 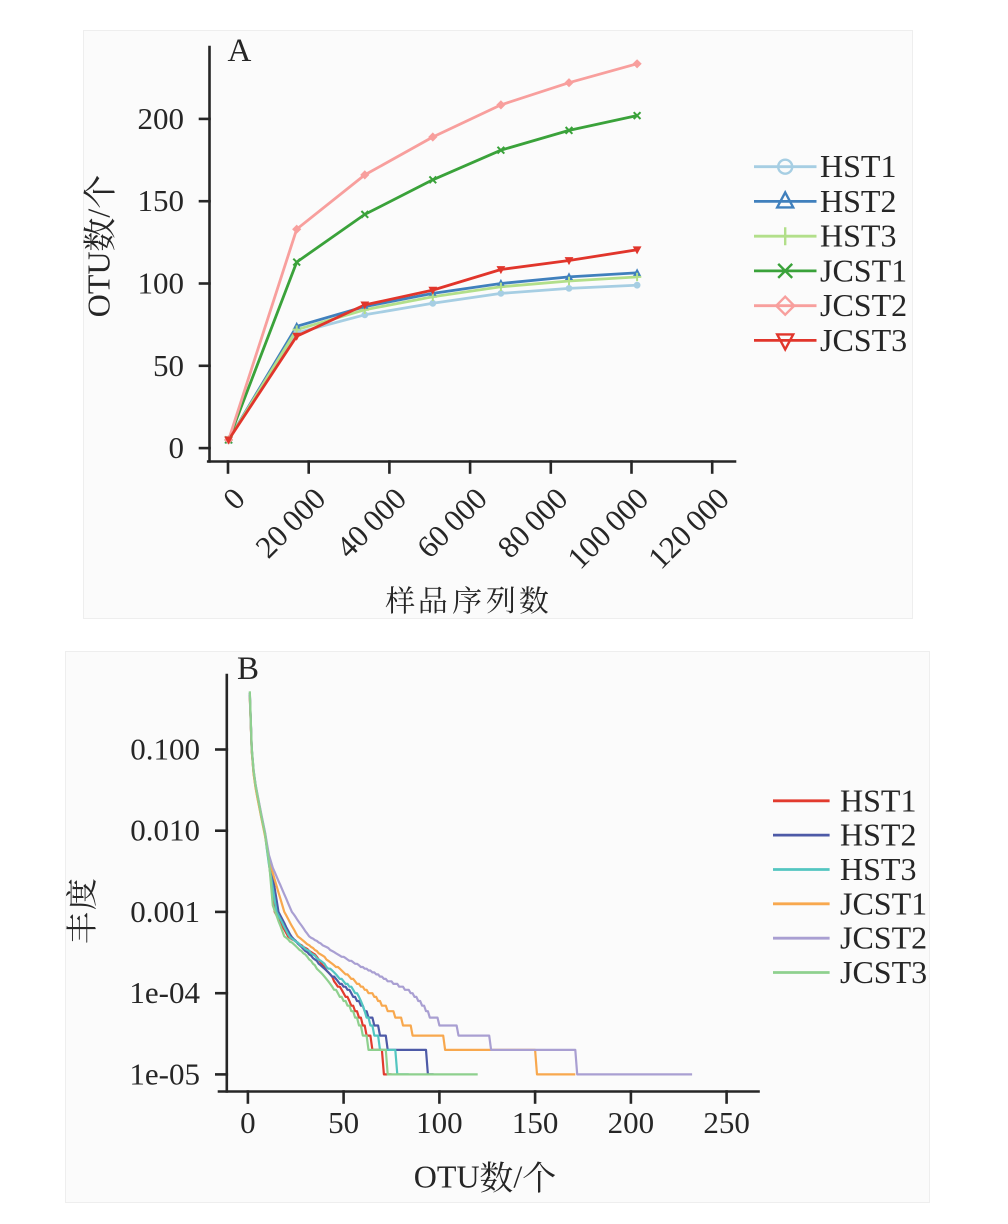 What do you see at coordinates (164, 992) in the screenshot?
I see `svg-text: 1e-04` at bounding box center [164, 992].